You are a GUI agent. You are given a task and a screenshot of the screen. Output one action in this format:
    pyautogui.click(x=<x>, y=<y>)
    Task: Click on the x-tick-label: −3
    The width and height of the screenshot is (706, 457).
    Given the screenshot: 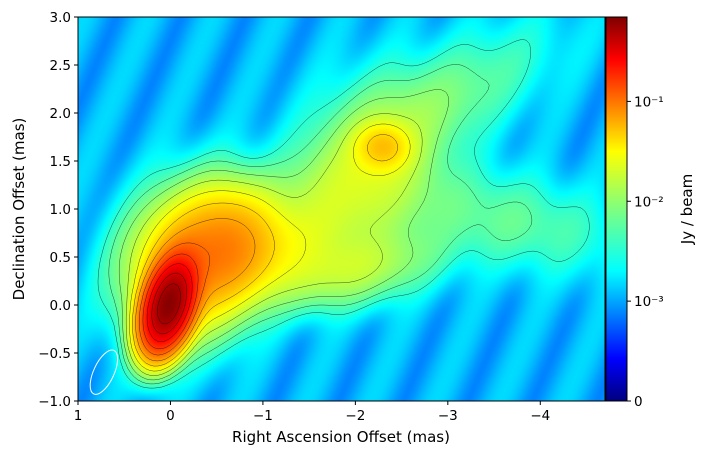 What is the action you would take?
    pyautogui.click(x=448, y=416)
    